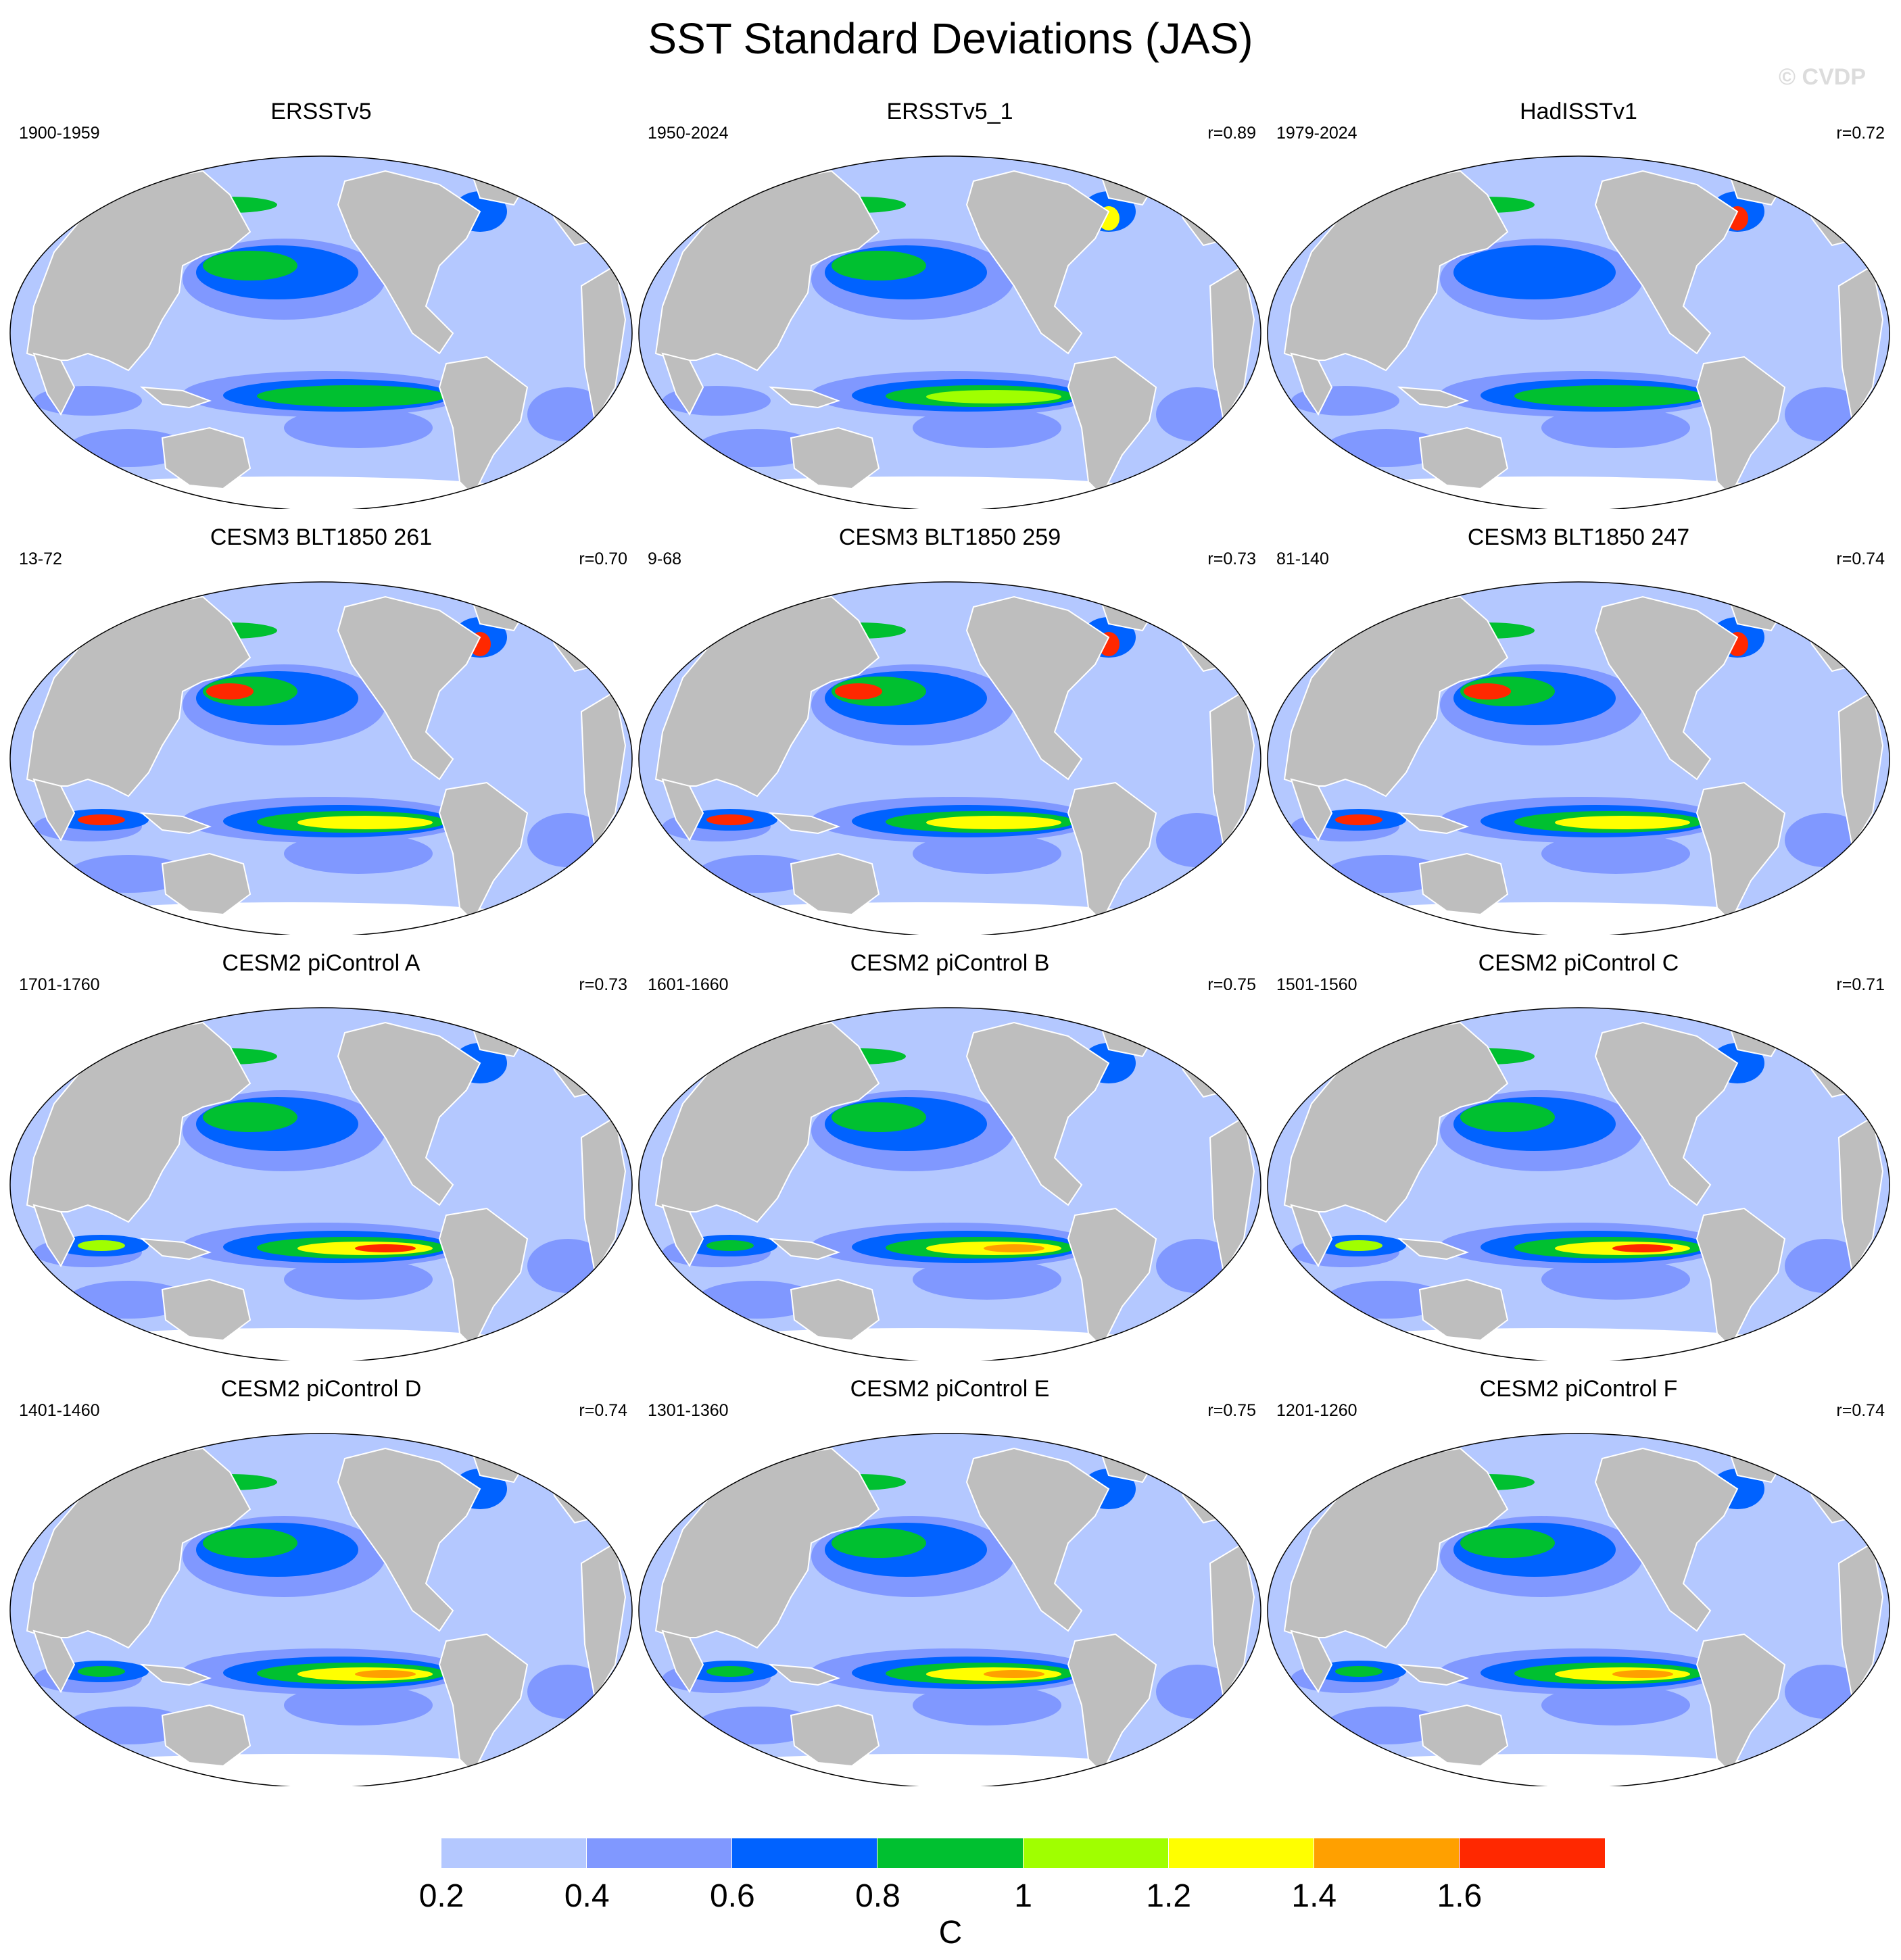  I want to click on map-panel: CESM2 piControl F 1201-1260 r=0.74, so click(1578, 1584).